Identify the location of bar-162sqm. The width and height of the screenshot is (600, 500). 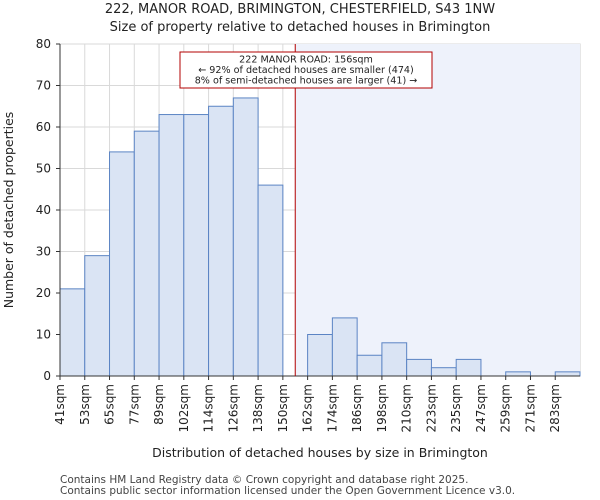
(320, 355).